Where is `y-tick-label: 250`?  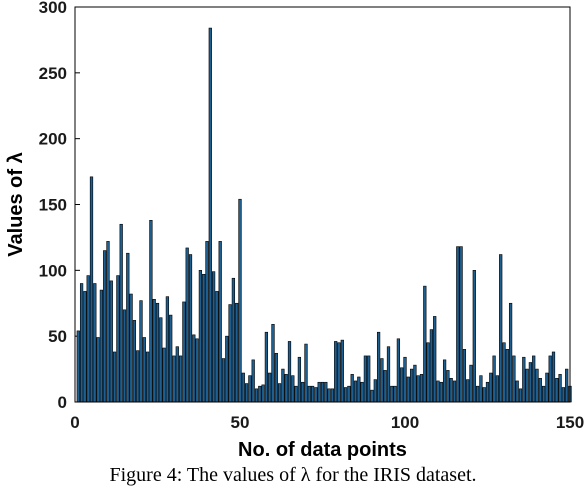
y-tick-label: 250 is located at coordinates (53, 73).